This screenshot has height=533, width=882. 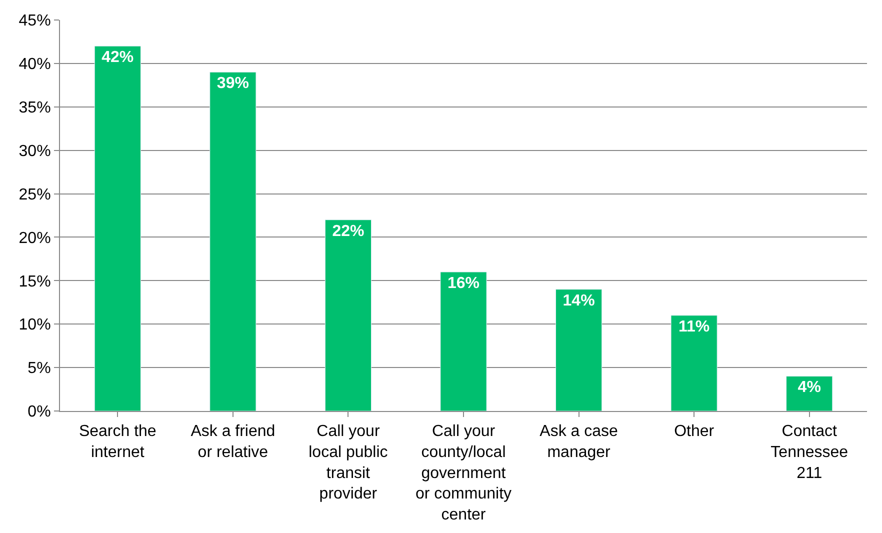 I want to click on data-label: 4%, so click(x=809, y=387).